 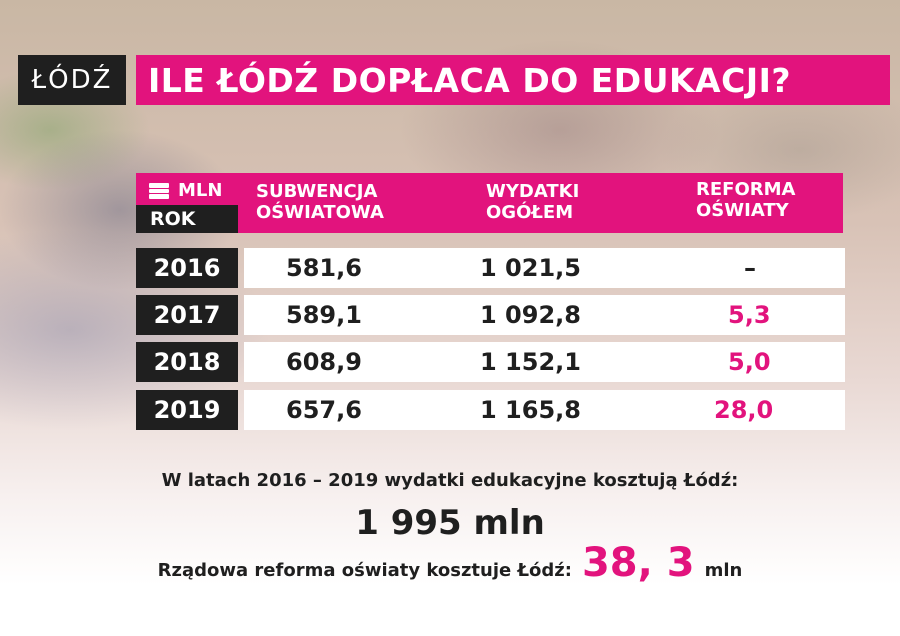 I want to click on lodz-logo: ŁÓDŹ, so click(x=72, y=80).